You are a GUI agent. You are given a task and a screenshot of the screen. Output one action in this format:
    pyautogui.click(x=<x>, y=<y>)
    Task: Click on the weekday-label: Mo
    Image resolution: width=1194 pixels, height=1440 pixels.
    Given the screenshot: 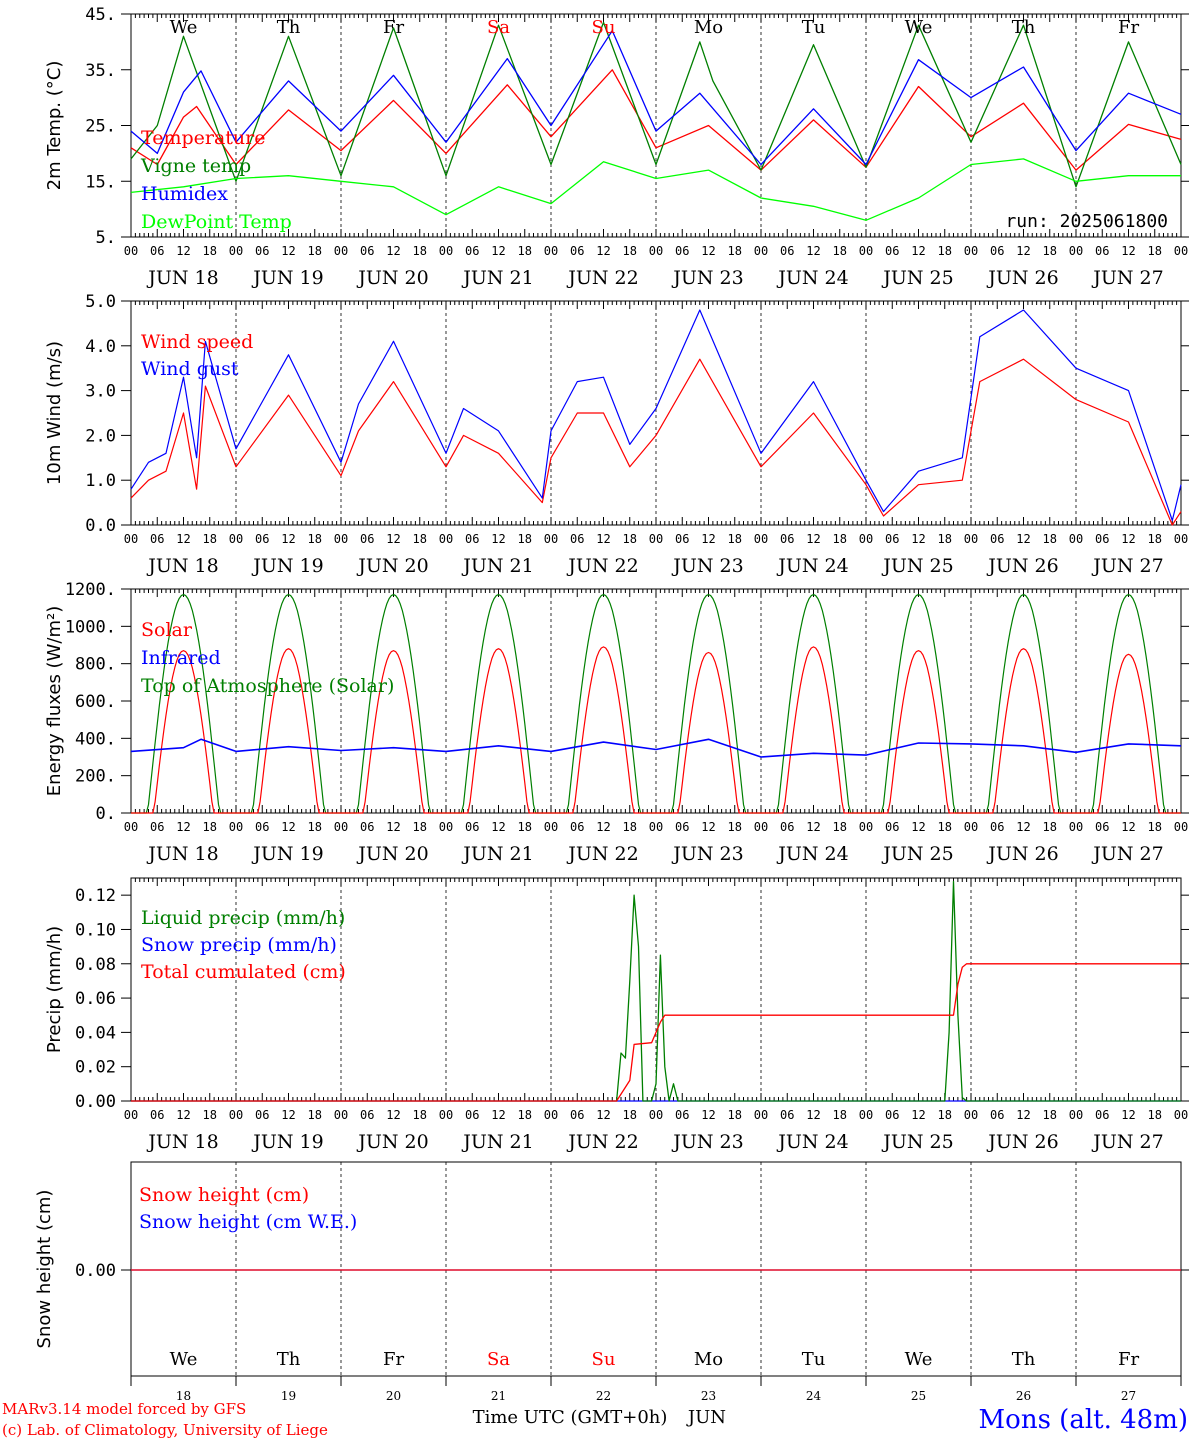 What is the action you would take?
    pyautogui.click(x=708, y=27)
    